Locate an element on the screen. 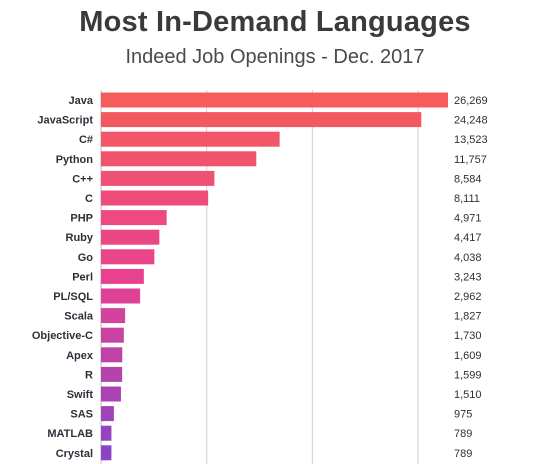 The width and height of the screenshot is (550, 464). bar-pl-sql is located at coordinates (121, 296).